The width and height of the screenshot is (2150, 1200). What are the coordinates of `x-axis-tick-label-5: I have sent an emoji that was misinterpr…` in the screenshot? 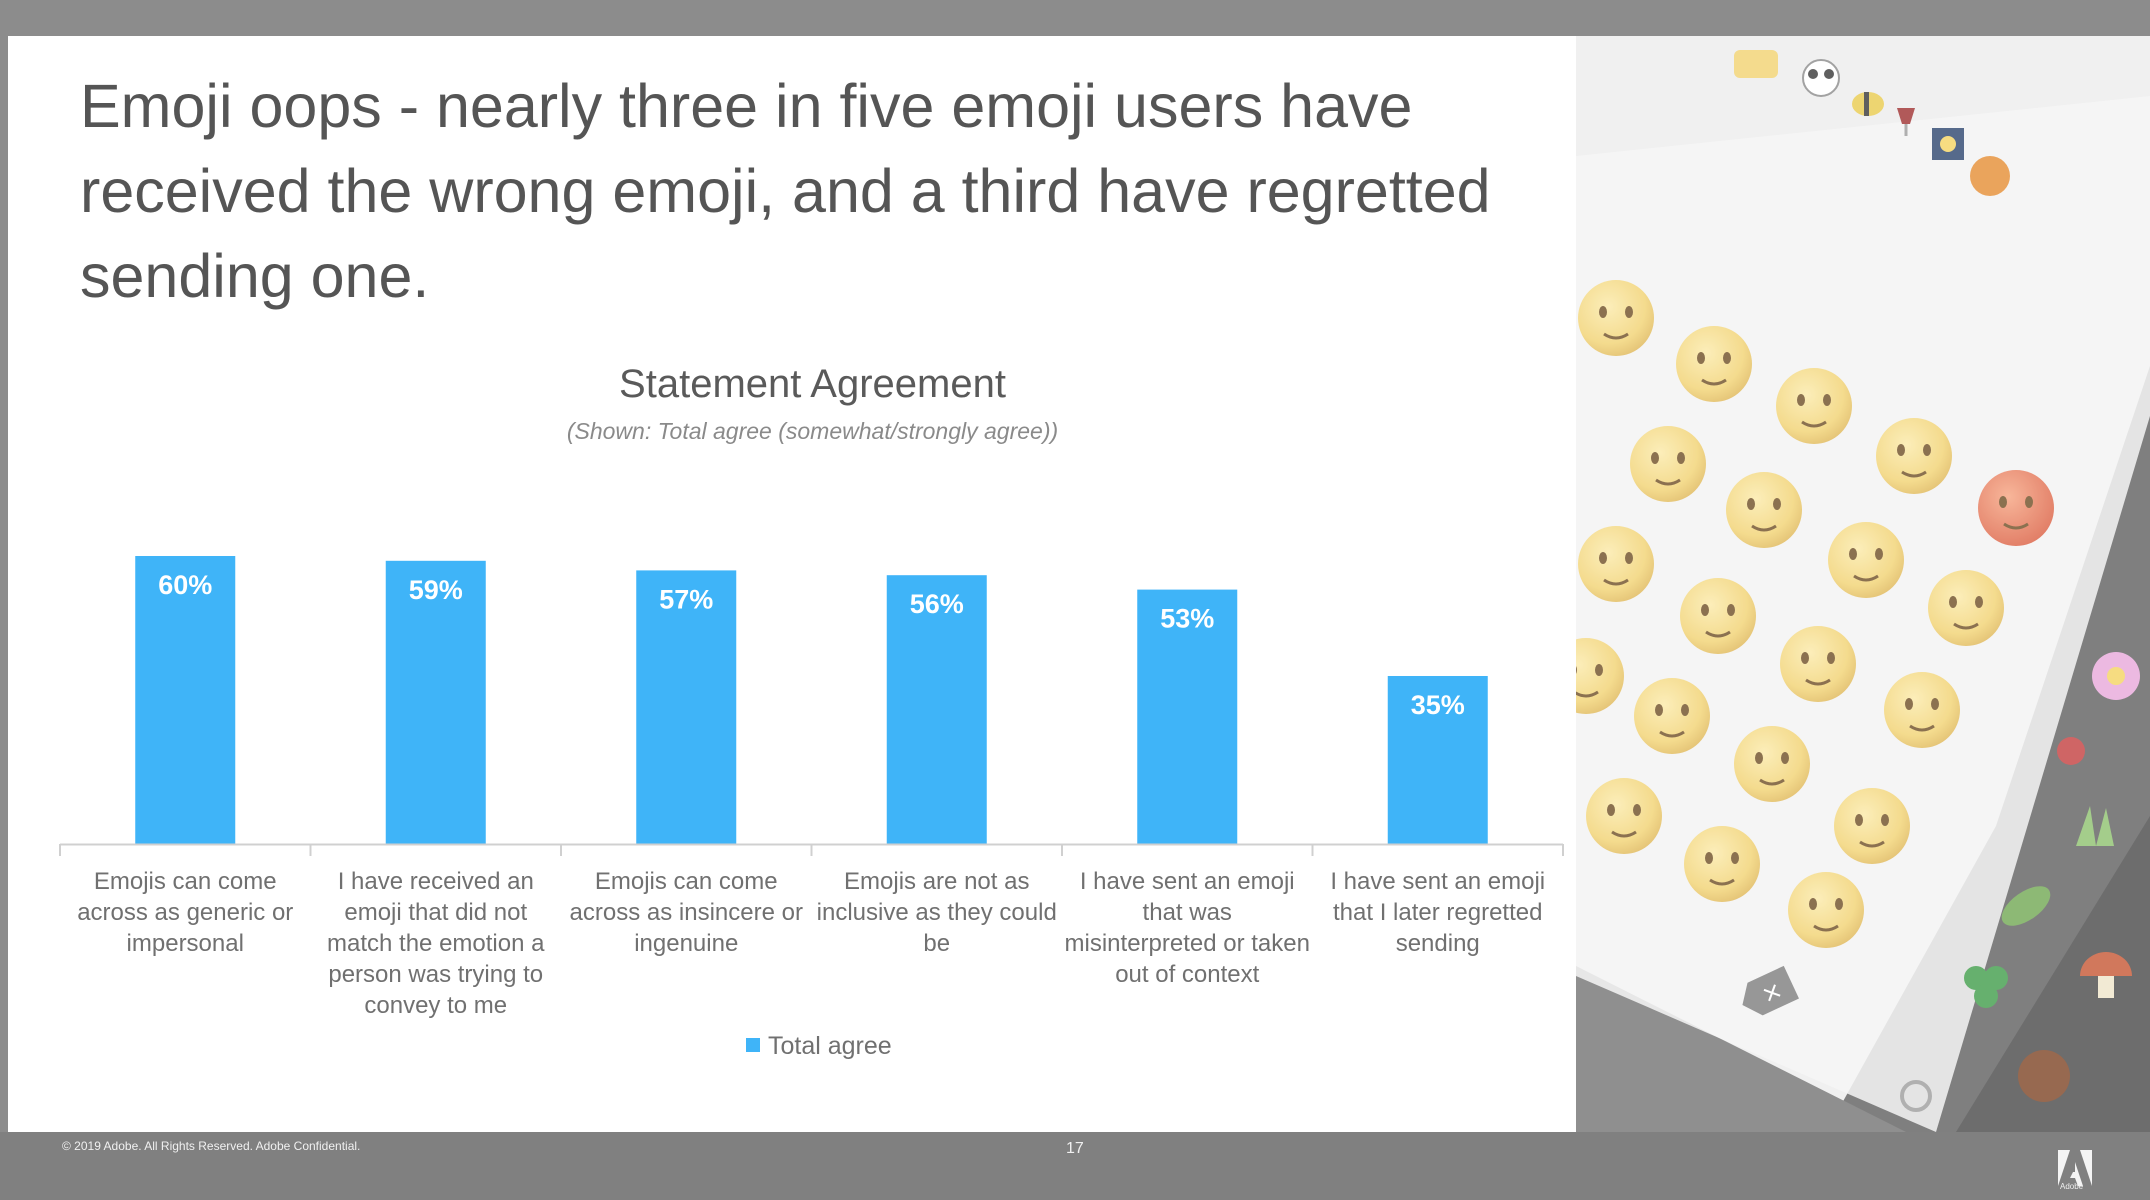 It's located at (1187, 928).